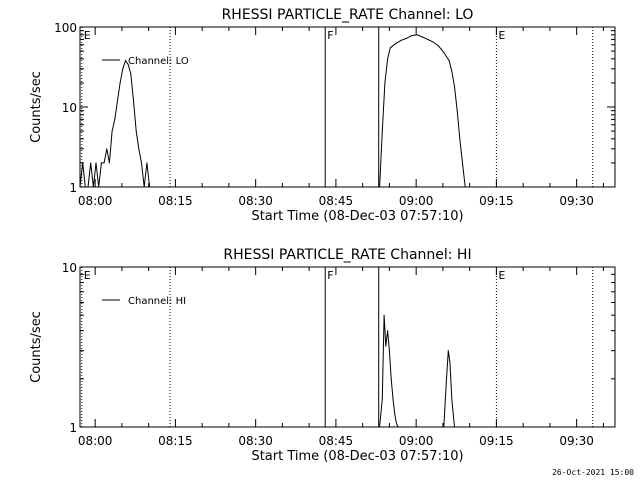 The width and height of the screenshot is (640, 484). I want to click on panel-1-y-tick-label: 100, so click(65, 28).